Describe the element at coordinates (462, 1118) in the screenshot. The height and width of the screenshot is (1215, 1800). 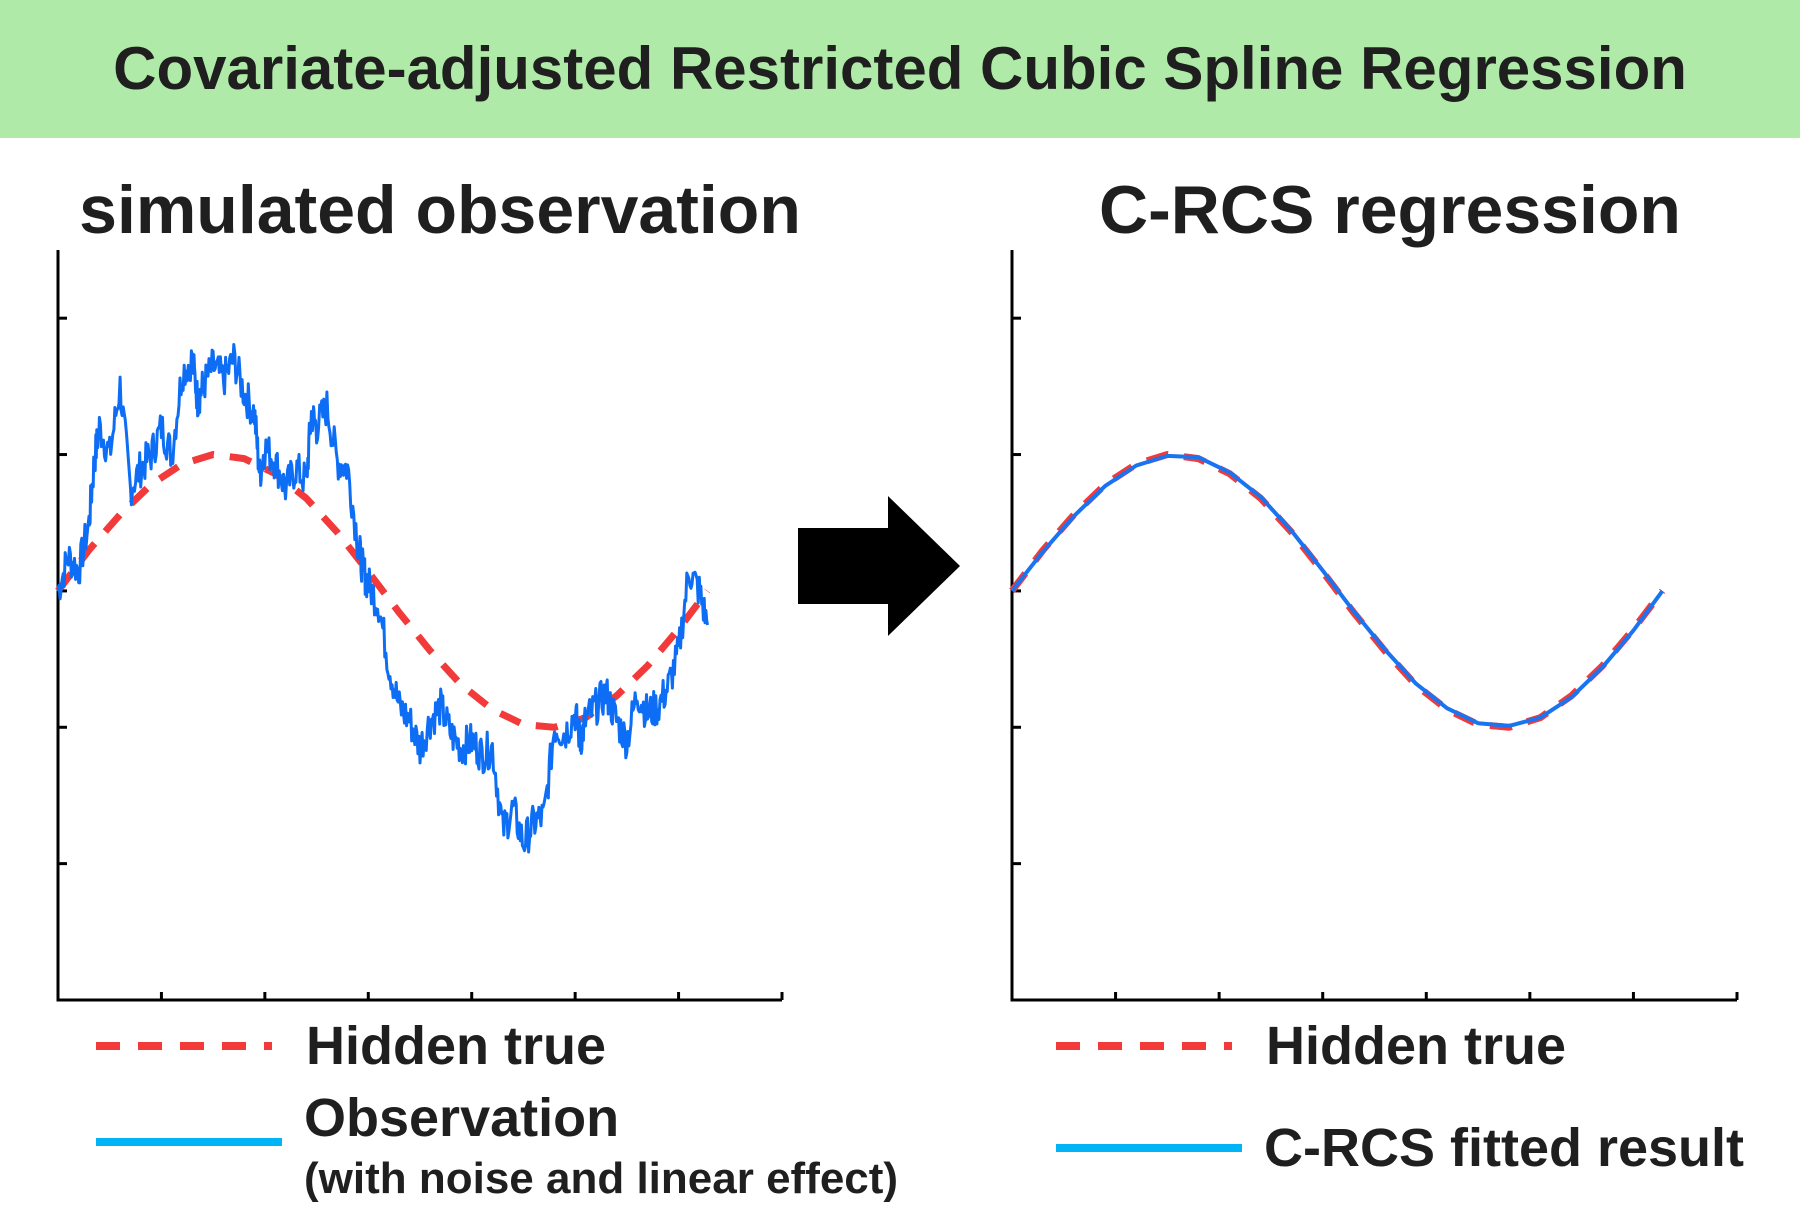
I see `left-legend-observation-label: Observation` at that location.